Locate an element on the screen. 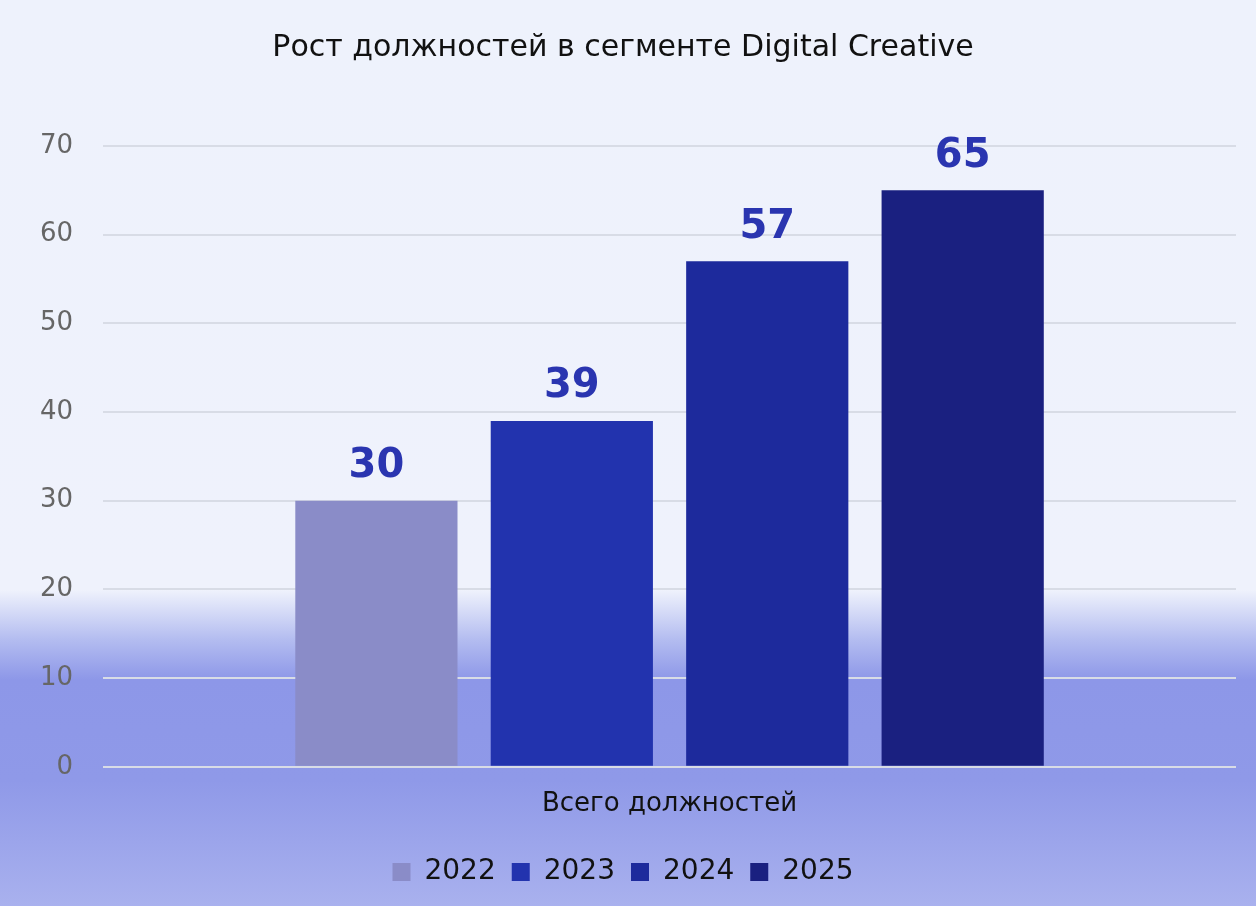 The width and height of the screenshot is (1256, 906). y-tick-label: 60 is located at coordinates (56, 232).